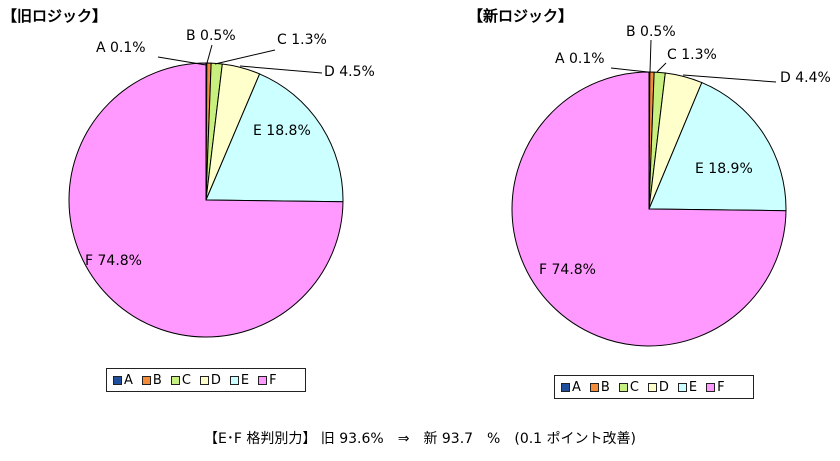 Image resolution: width=840 pixels, height=461 pixels. What do you see at coordinates (521, 16) in the screenshot?
I see `new-logic-title: 【新ロジック】` at bounding box center [521, 16].